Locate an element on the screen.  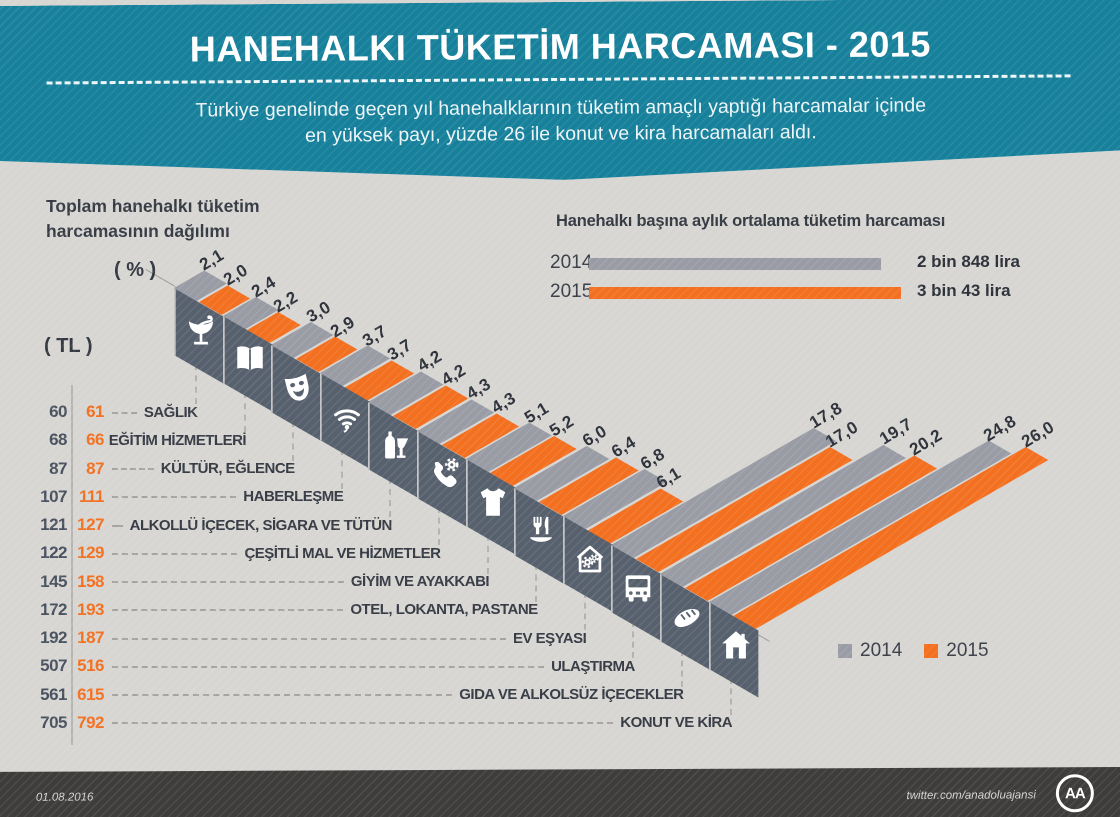
category-label: ALKOLLÜ İÇECEK, SİGARA VE TÜTÜN is located at coordinates (261, 525).